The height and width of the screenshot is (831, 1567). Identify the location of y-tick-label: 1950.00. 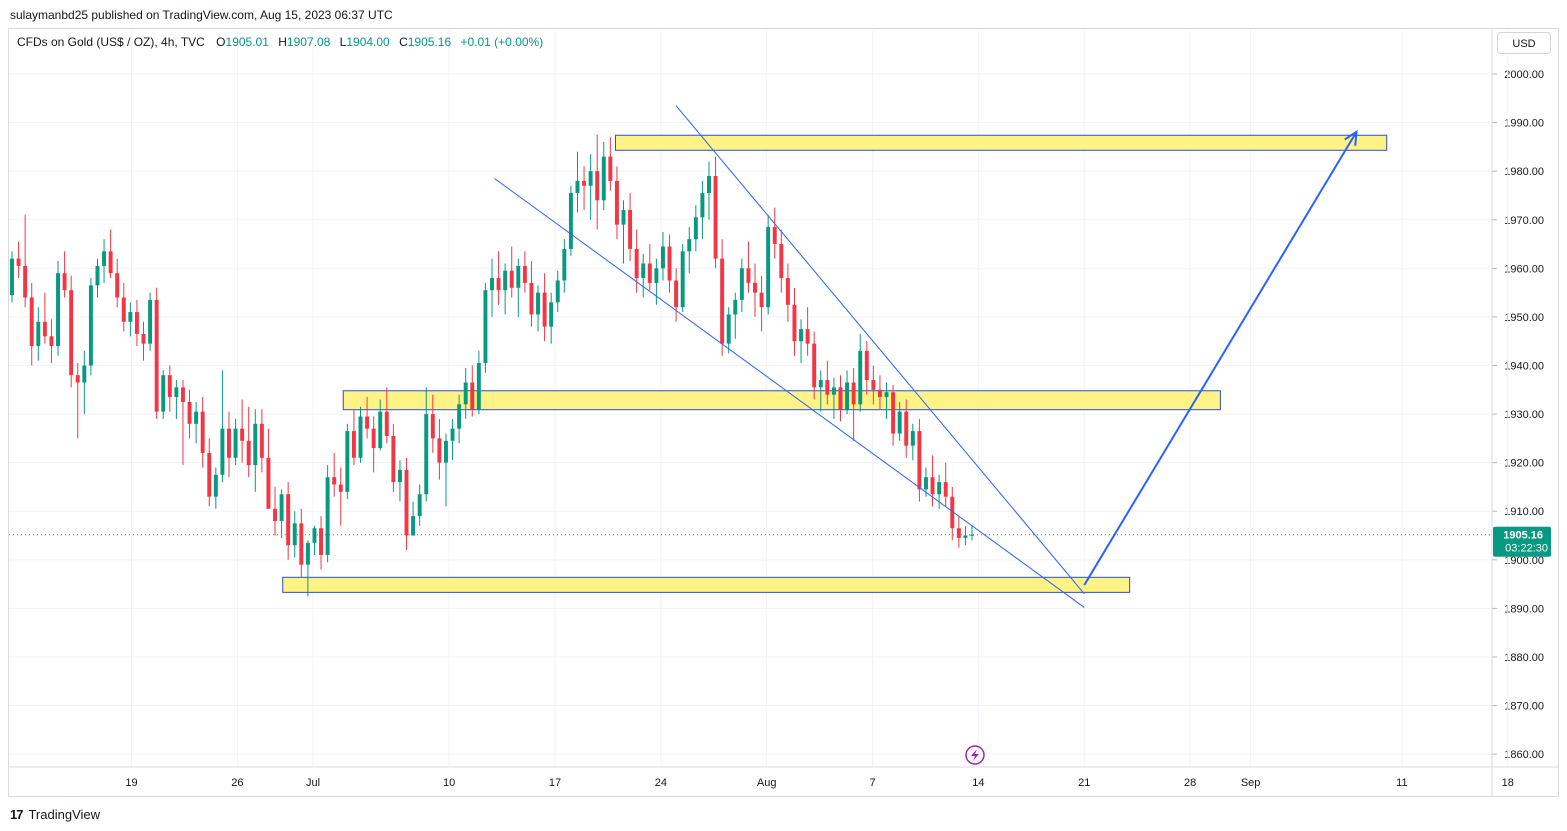
(1524, 318).